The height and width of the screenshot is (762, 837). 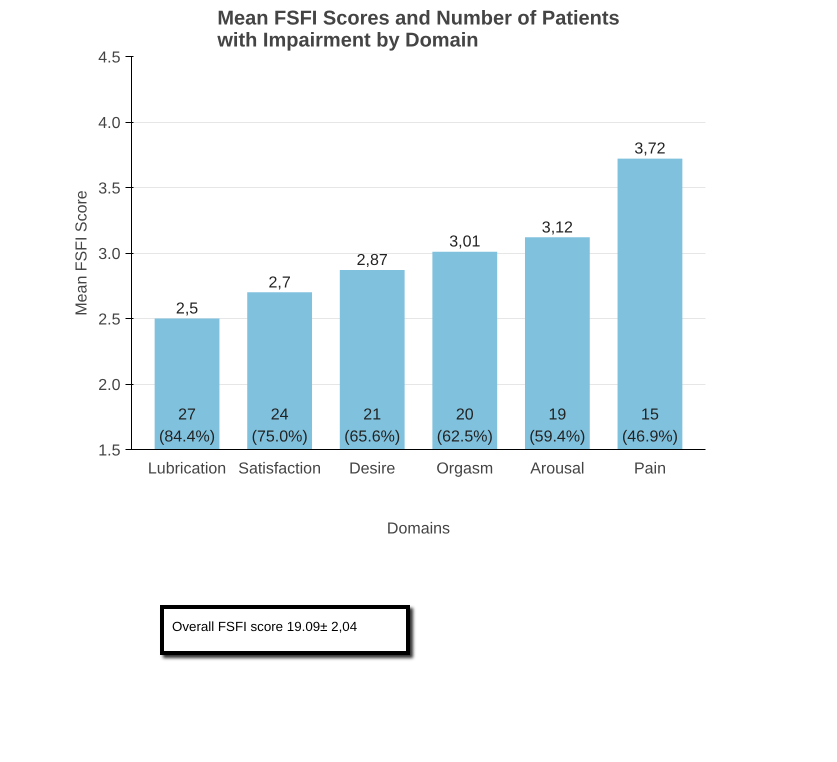 I want to click on y-tick-label: 4.5, so click(x=109, y=58).